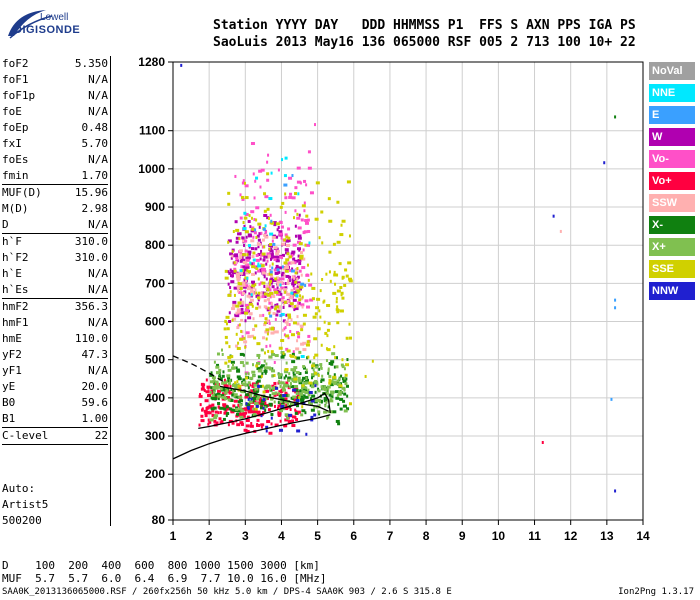 The width and height of the screenshot is (700, 600). I want to click on param-value: 1.00, so click(95, 418).